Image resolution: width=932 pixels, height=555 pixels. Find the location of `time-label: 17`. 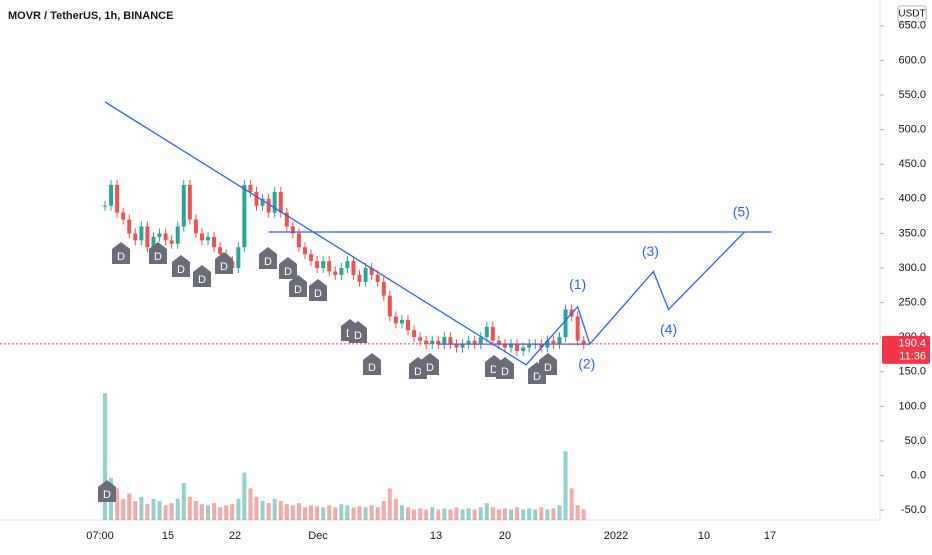

time-label: 17 is located at coordinates (770, 536).